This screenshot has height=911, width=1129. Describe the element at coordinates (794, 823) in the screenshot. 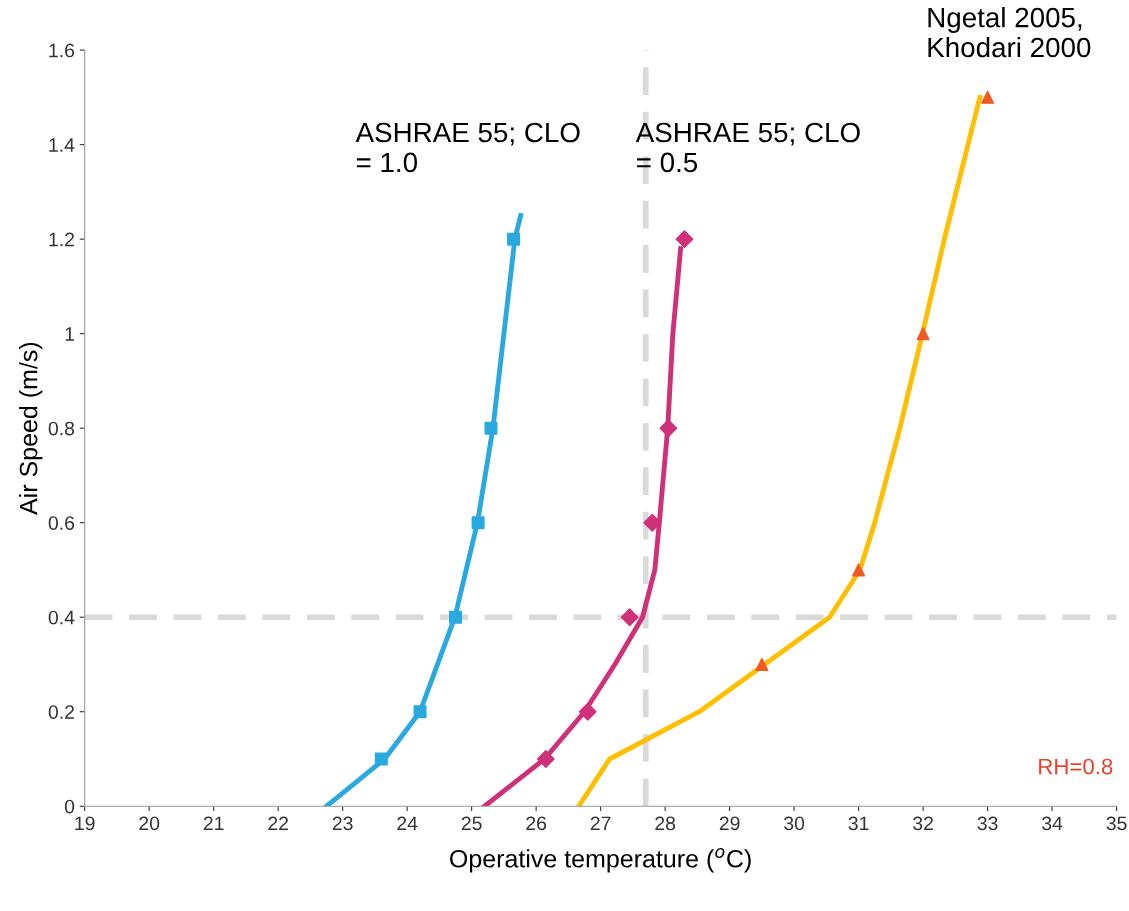

I see `x-tick-label: 30` at that location.